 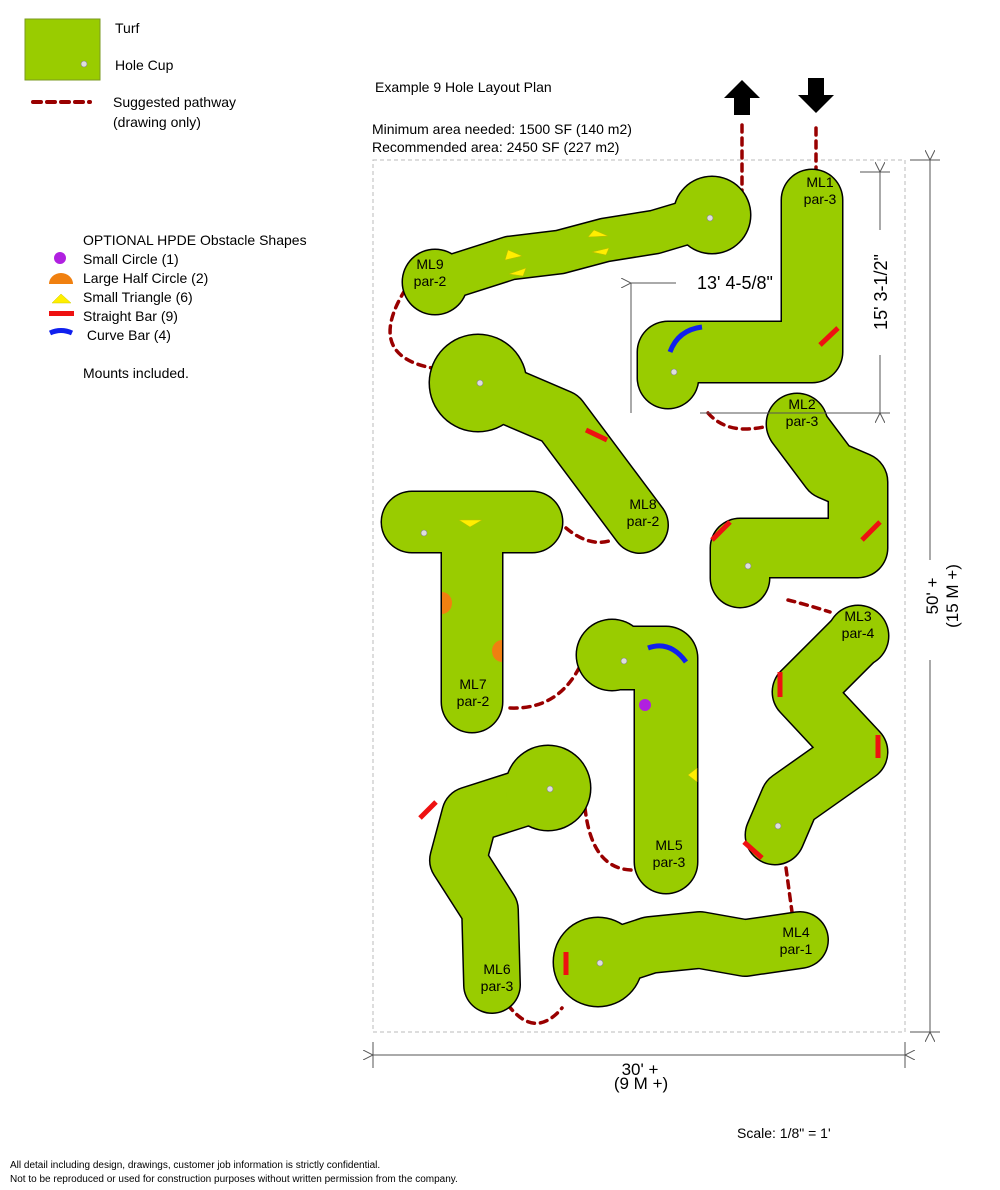 I want to click on mounts-note: Mounts included., so click(x=136, y=373).